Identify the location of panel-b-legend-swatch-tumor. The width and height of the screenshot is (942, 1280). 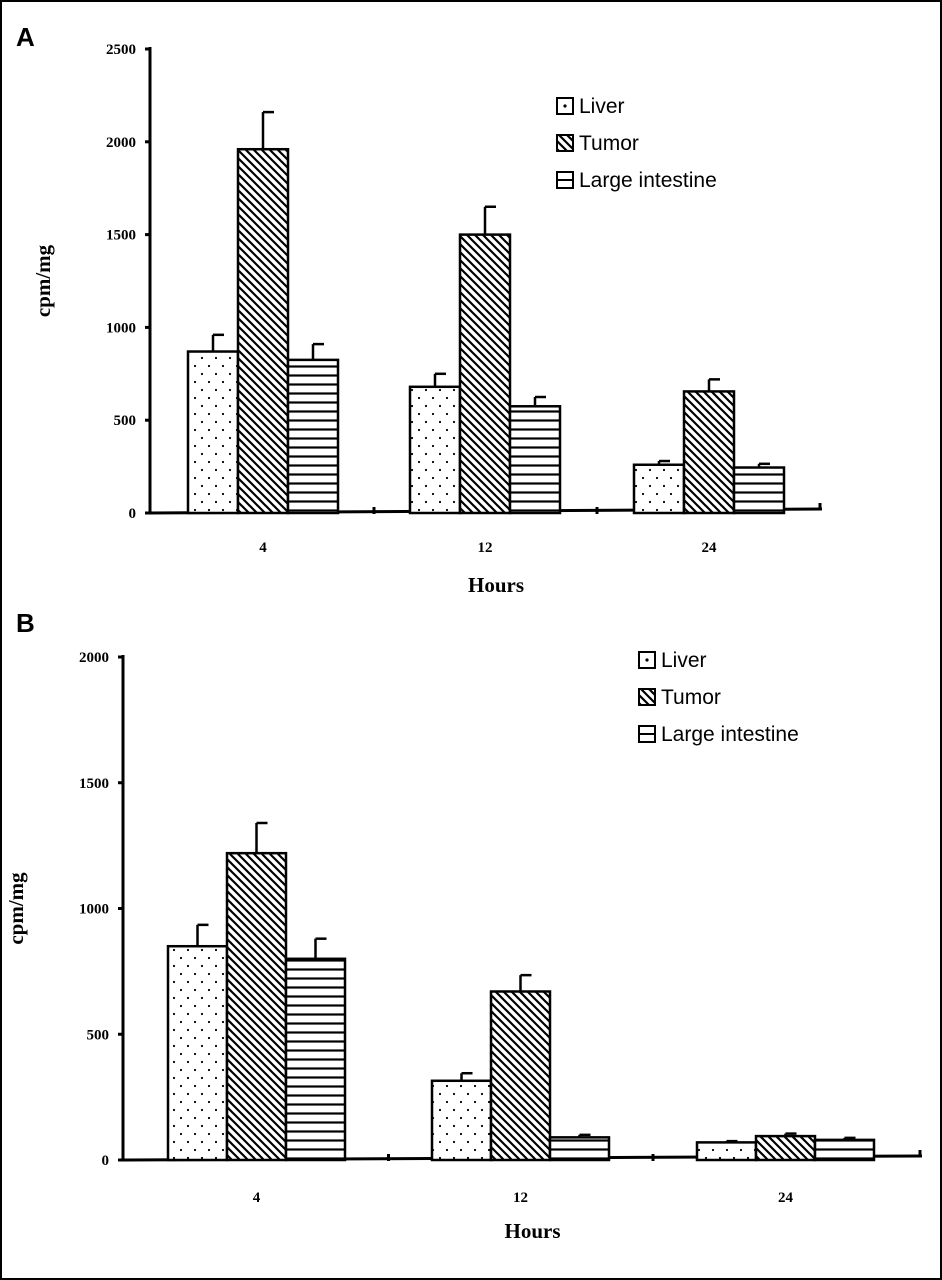
(647, 697).